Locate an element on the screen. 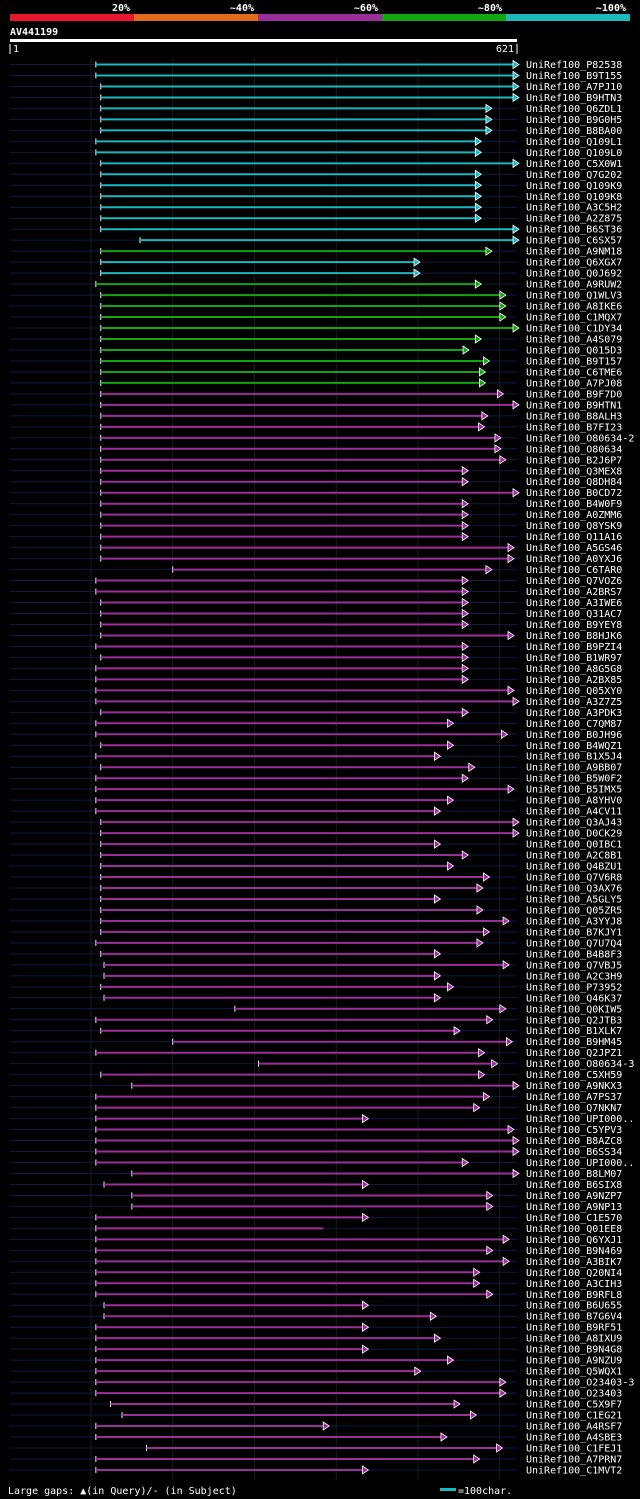  hit-label: UniRef100_B9PZI4 is located at coordinates (574, 647).